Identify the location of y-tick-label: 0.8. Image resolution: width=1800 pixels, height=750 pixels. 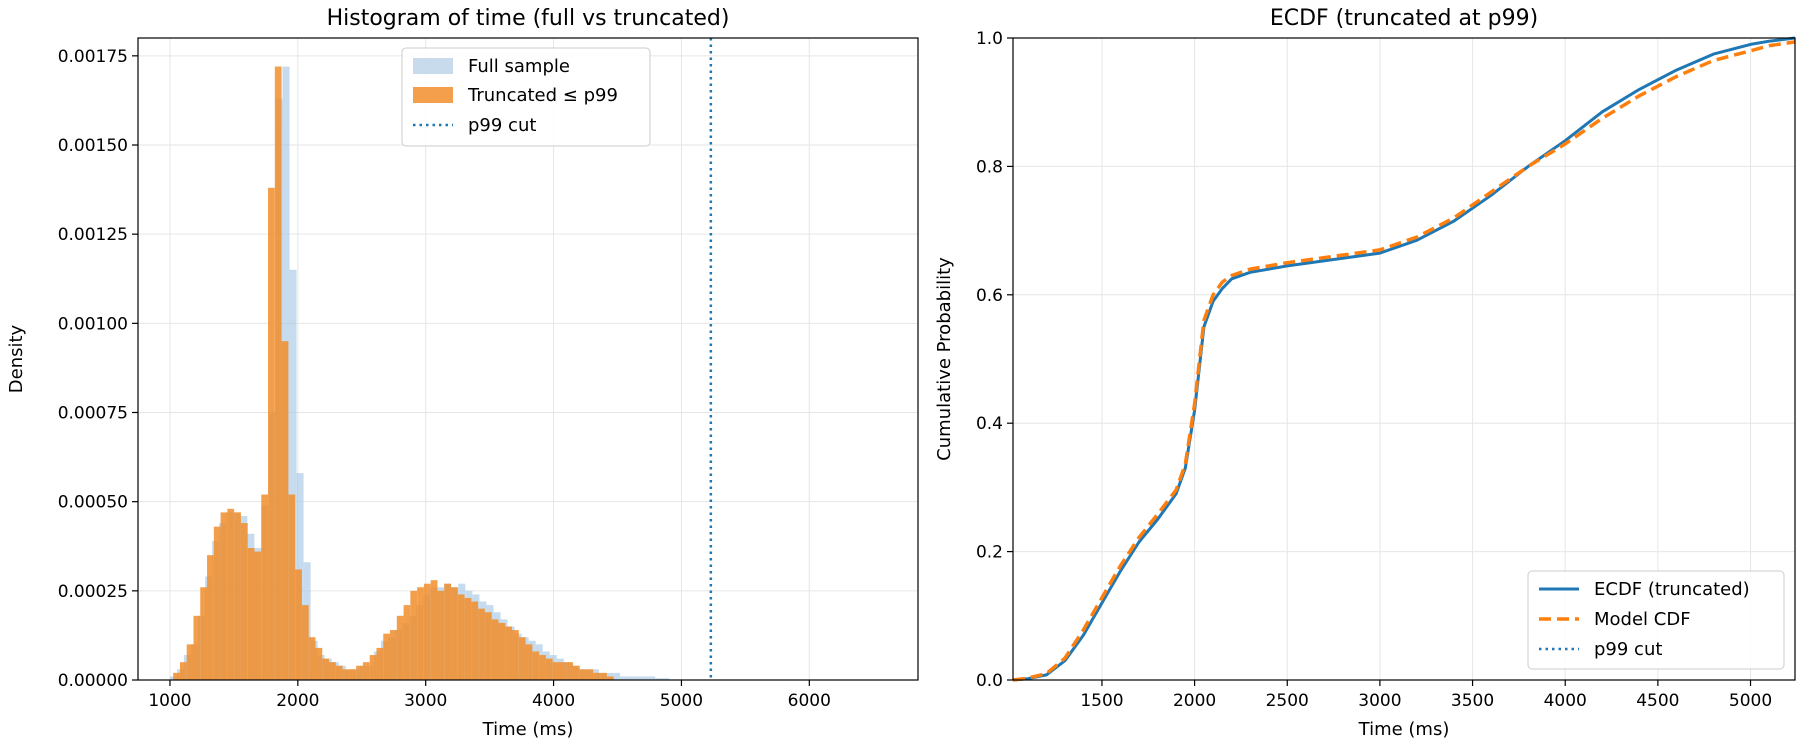
(989, 167).